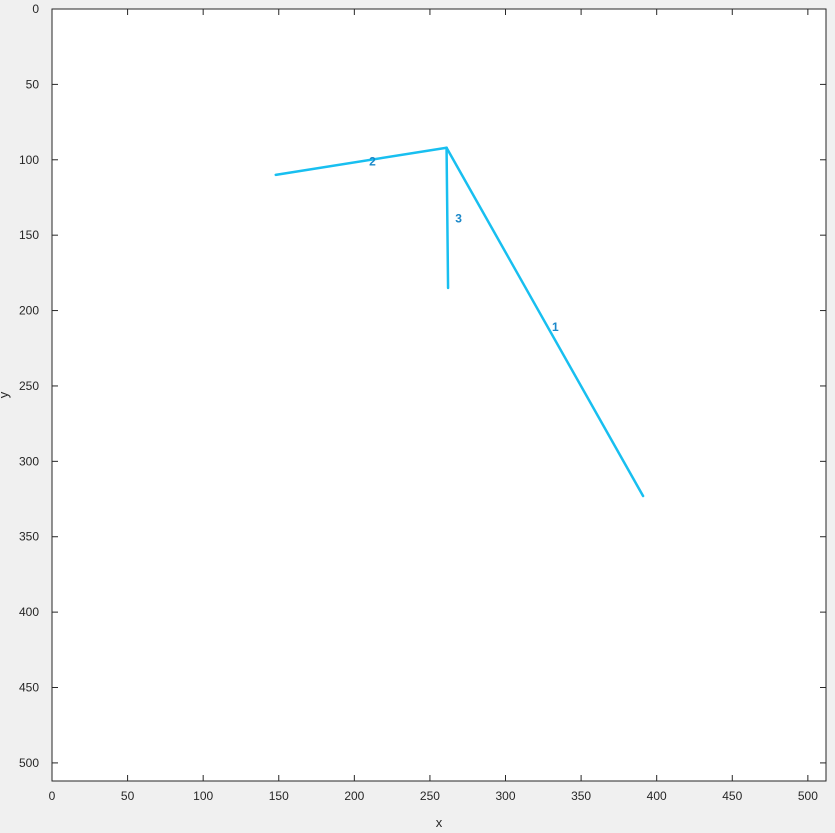 Image resolution: width=835 pixels, height=833 pixels. I want to click on y-tick-label: 300, so click(29, 461).